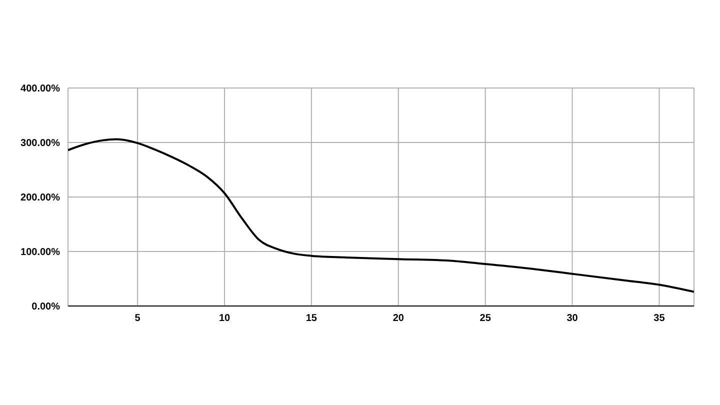  What do you see at coordinates (312, 318) in the screenshot?
I see `x-tick-label: 15` at bounding box center [312, 318].